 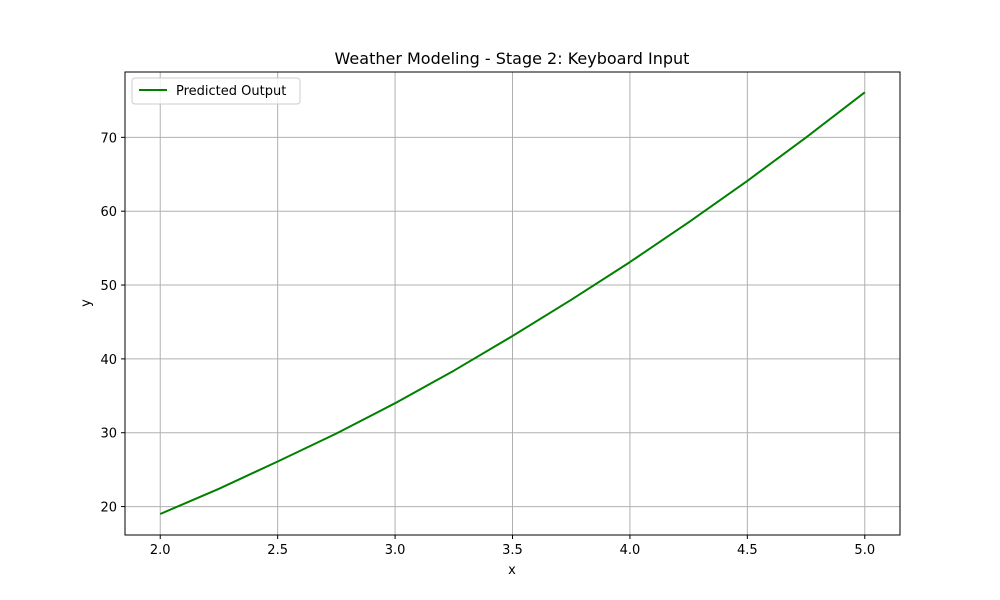 What do you see at coordinates (108, 434) in the screenshot?
I see `y-tick-label: 30` at bounding box center [108, 434].